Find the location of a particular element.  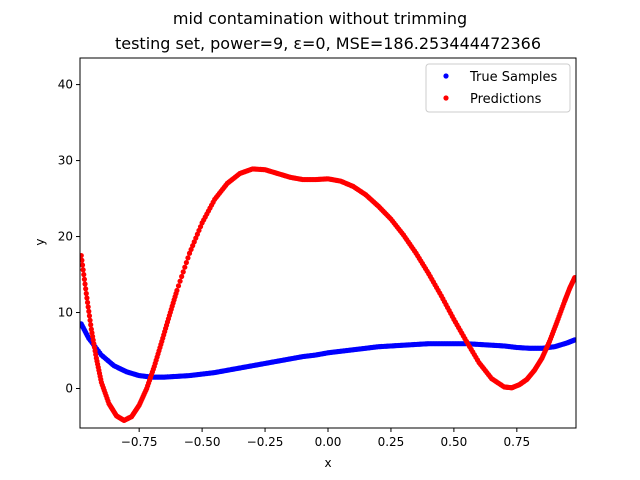

x-tick-label: −0.75 is located at coordinates (139, 442).